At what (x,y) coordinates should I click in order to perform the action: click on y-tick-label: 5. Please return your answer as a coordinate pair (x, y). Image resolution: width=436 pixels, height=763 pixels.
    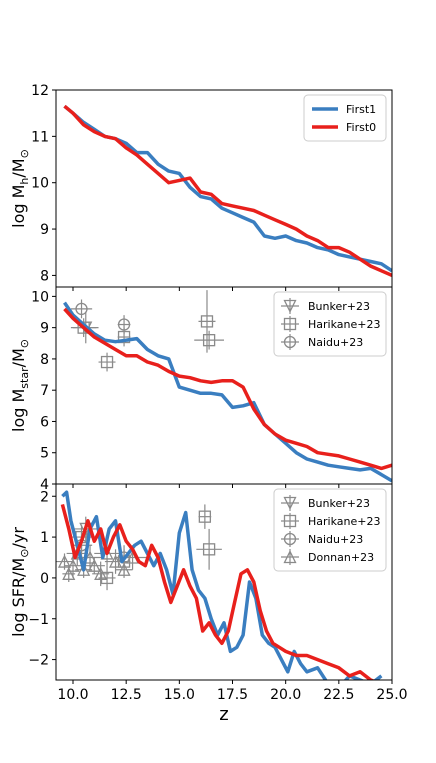
    Looking at the image, I should click on (44, 454).